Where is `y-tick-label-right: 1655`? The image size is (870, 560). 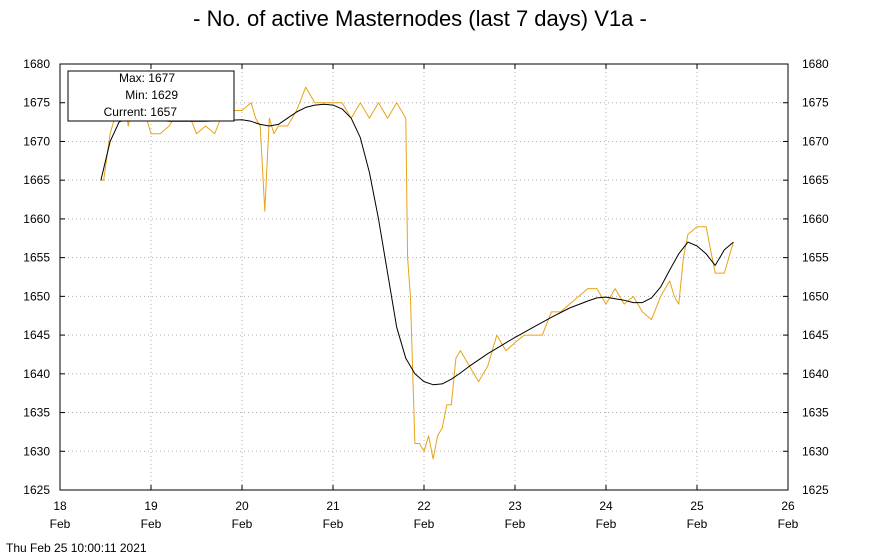 y-tick-label-right: 1655 is located at coordinates (815, 258).